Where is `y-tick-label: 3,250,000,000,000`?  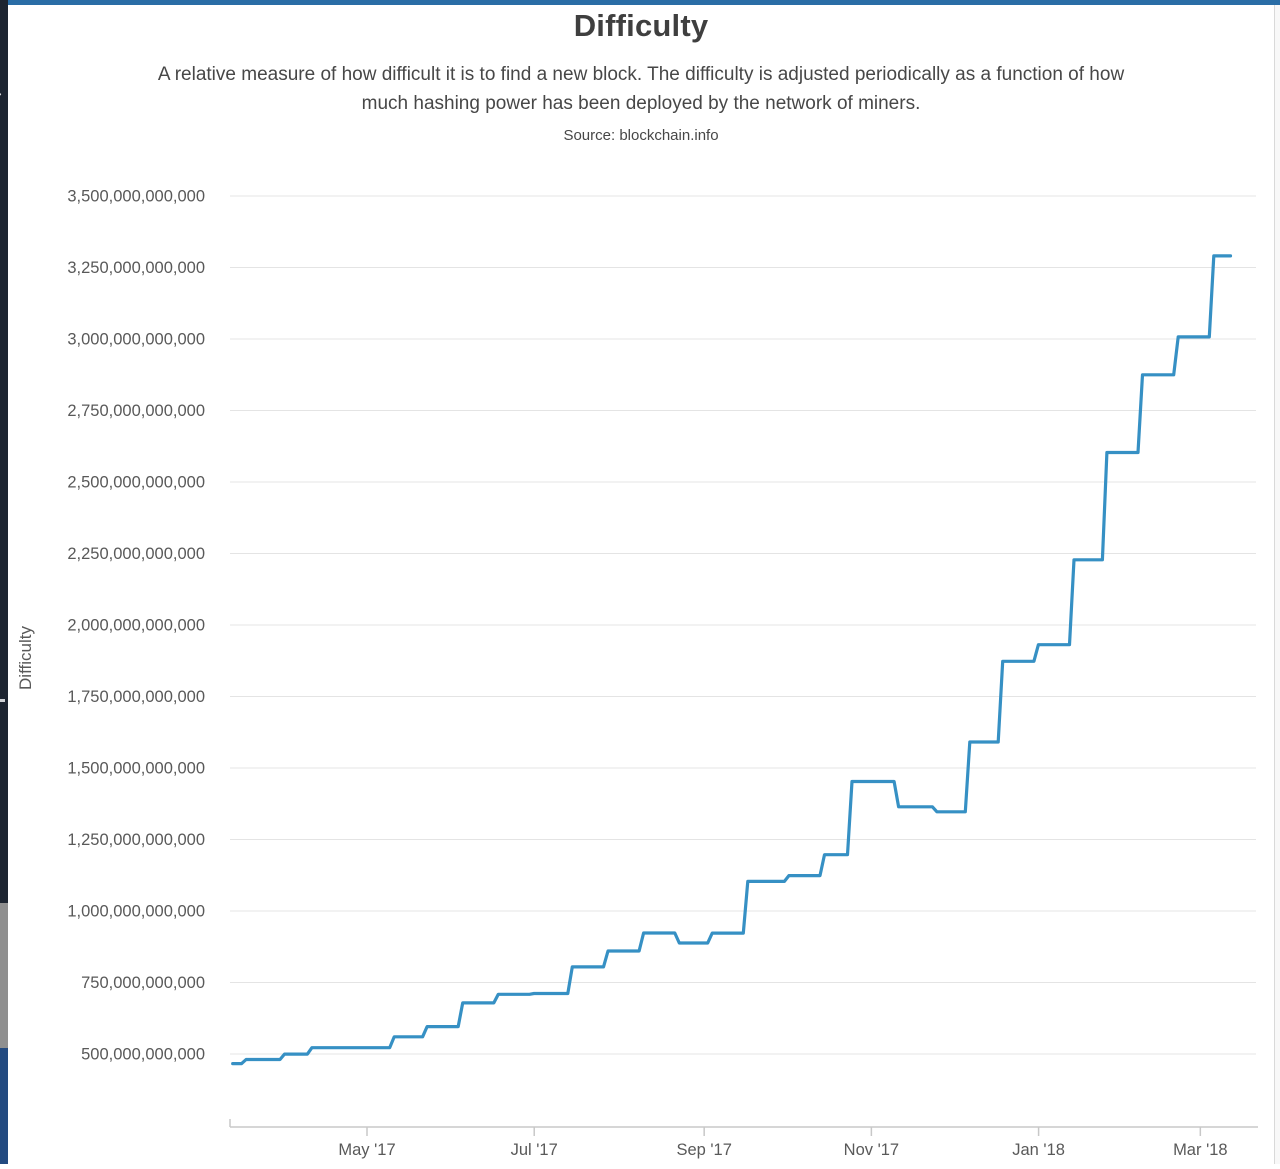 y-tick-label: 3,250,000,000,000 is located at coordinates (136, 268).